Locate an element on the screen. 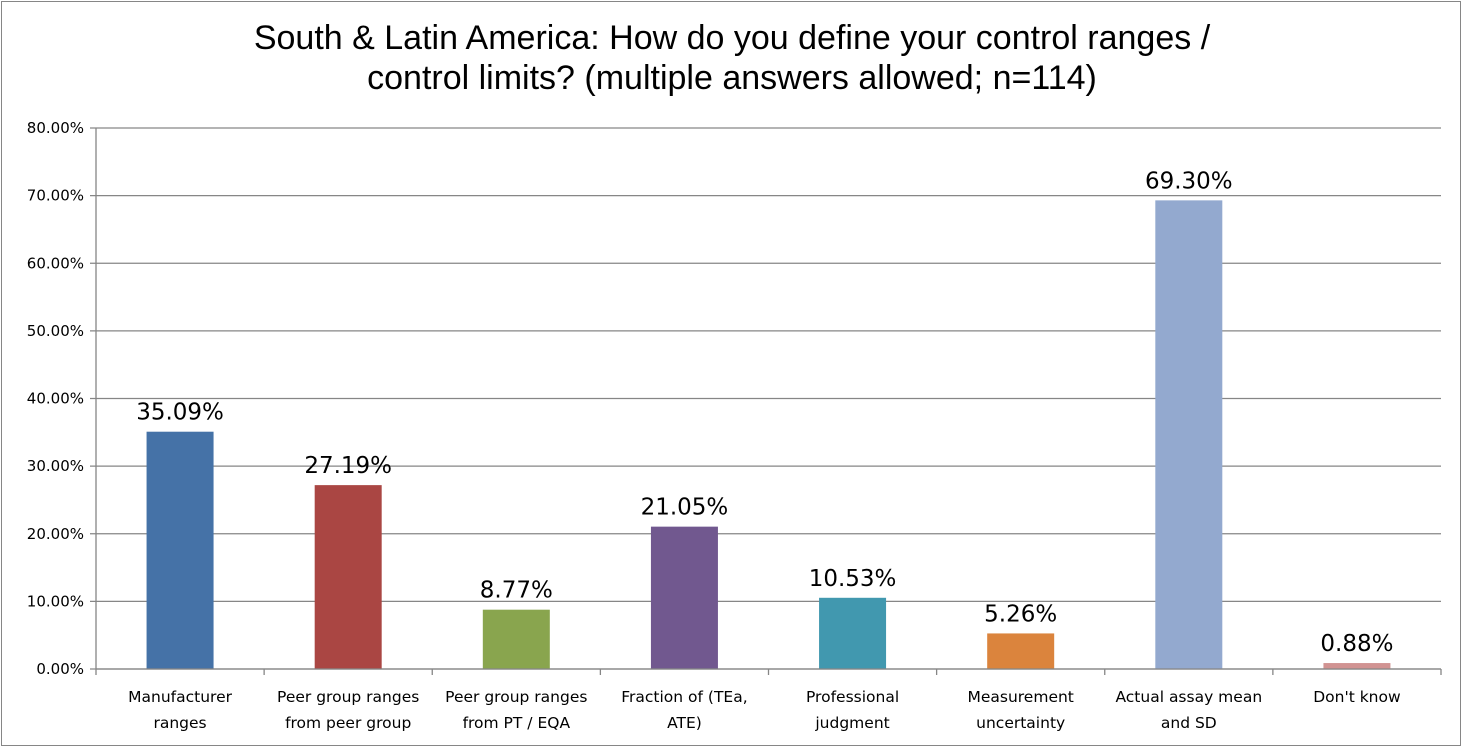 The height and width of the screenshot is (749, 1464). data-label: 69.30% is located at coordinates (1189, 181).